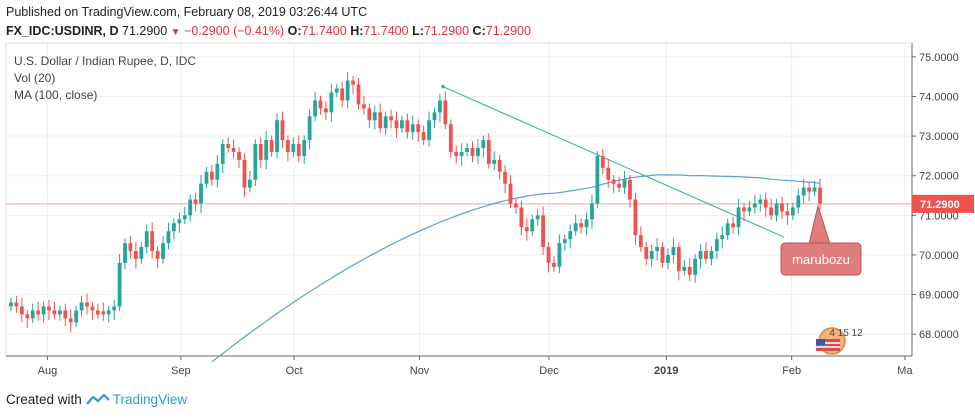 This screenshot has height=418, width=975. What do you see at coordinates (420, 371) in the screenshot?
I see `x-tick-label: Nov` at bounding box center [420, 371].